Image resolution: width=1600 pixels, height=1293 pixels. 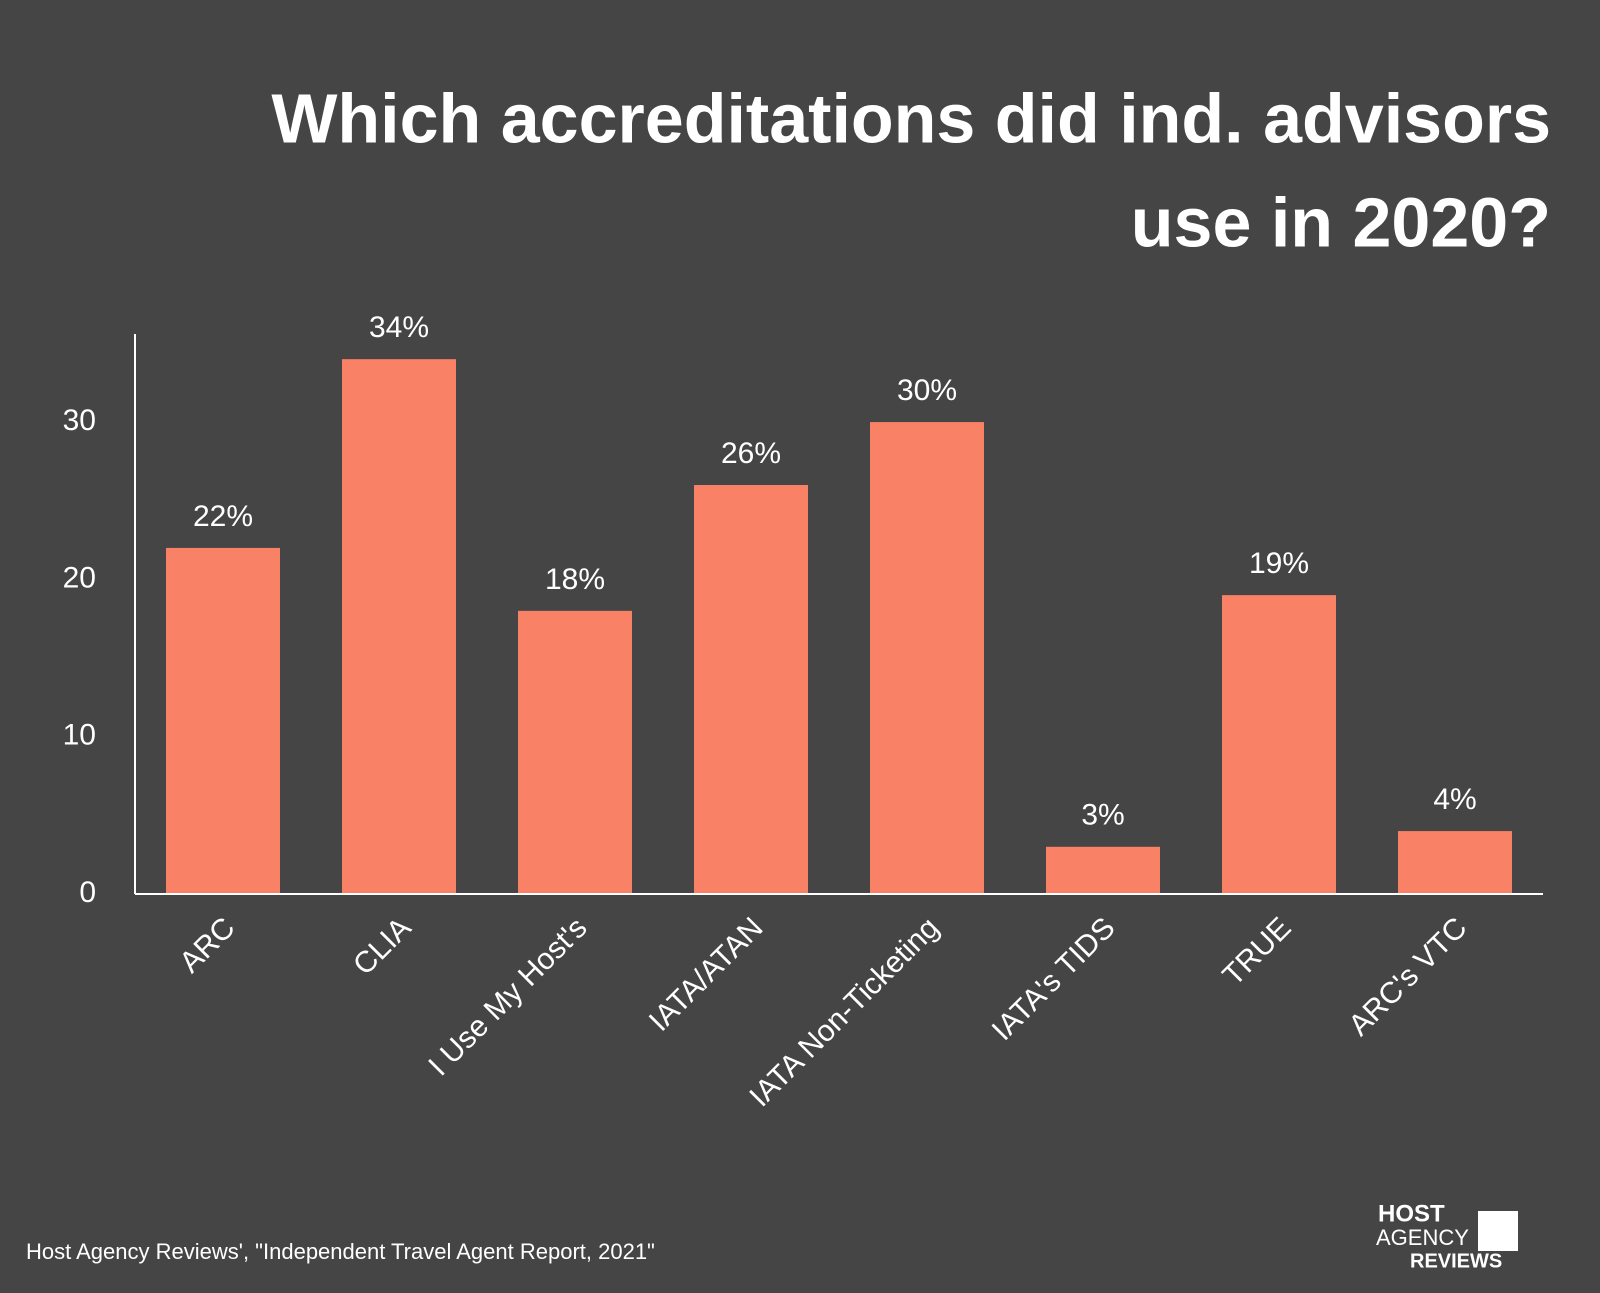 What do you see at coordinates (1279, 563) in the screenshot?
I see `value-label: 19%` at bounding box center [1279, 563].